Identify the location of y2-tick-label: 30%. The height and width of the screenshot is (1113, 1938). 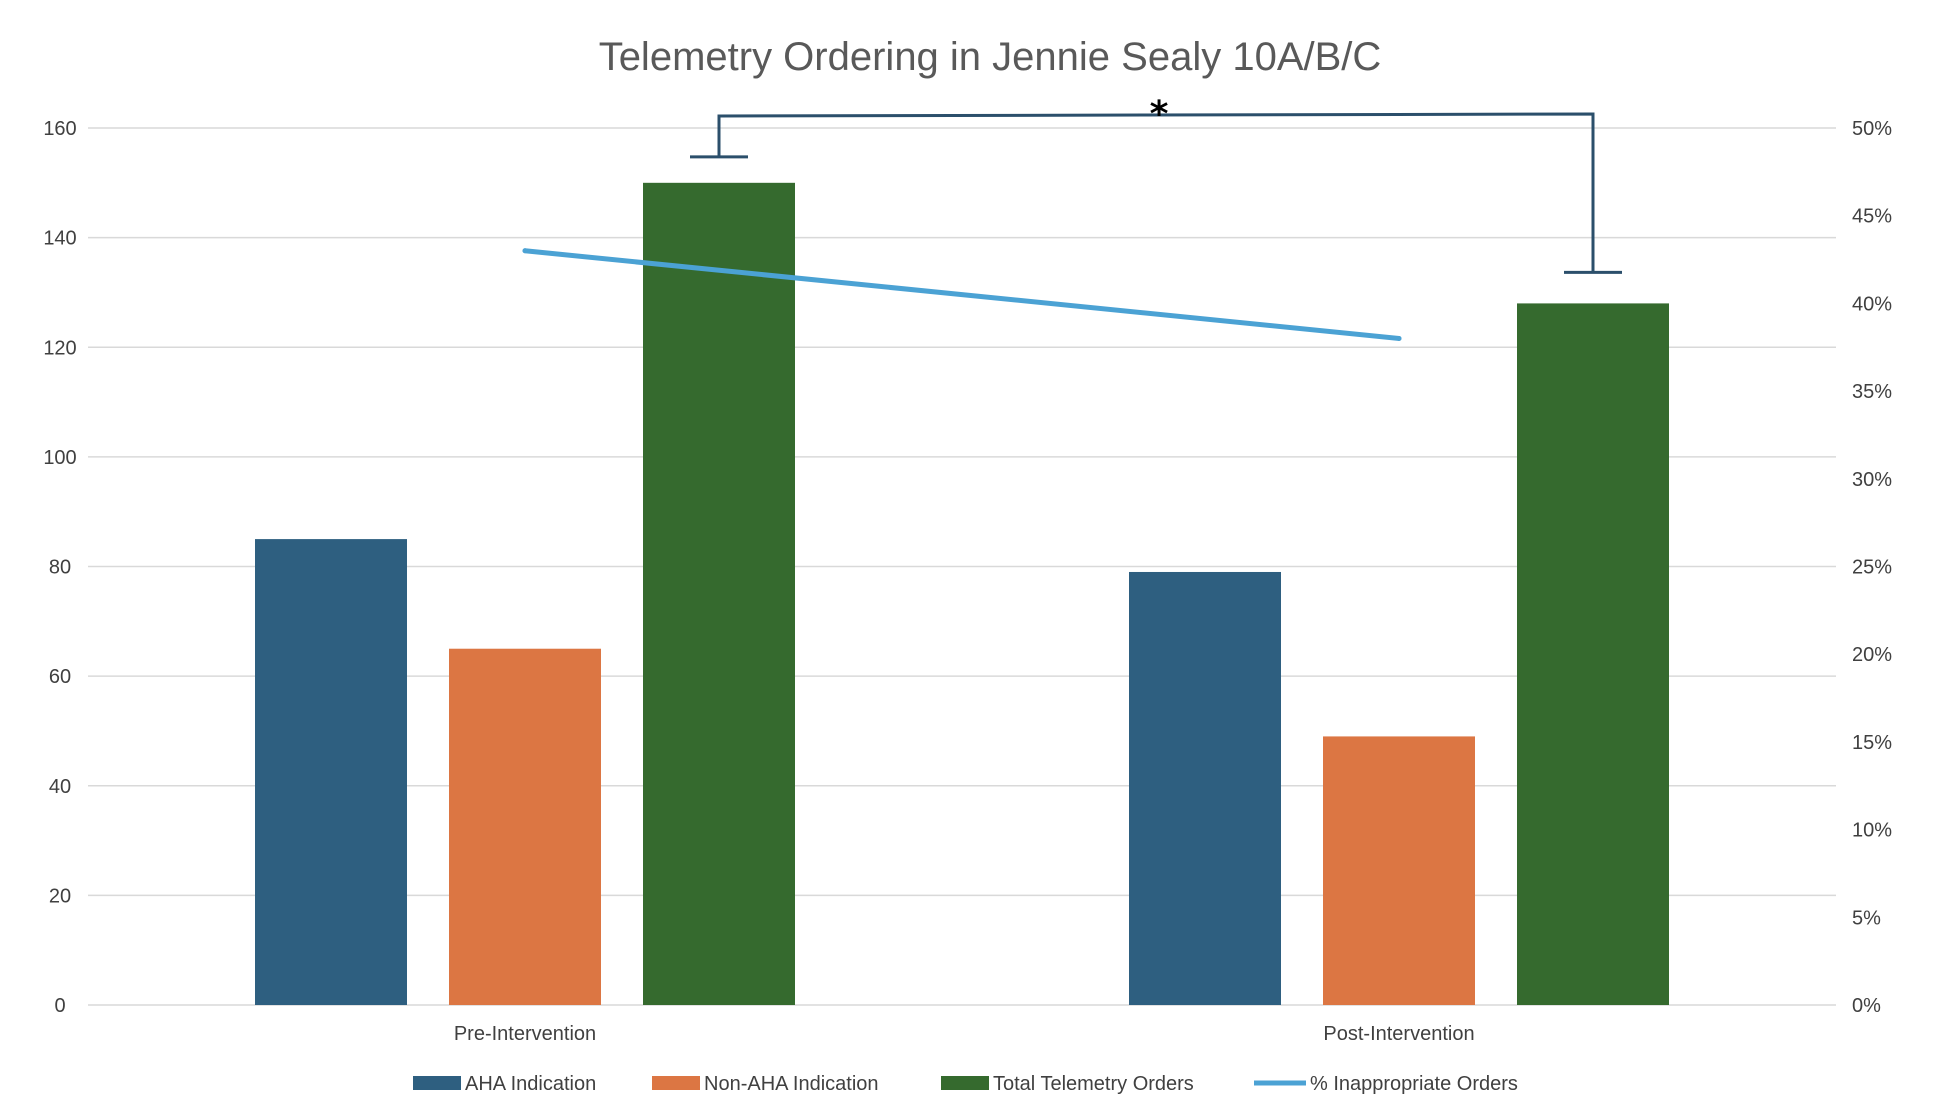
(1872, 480).